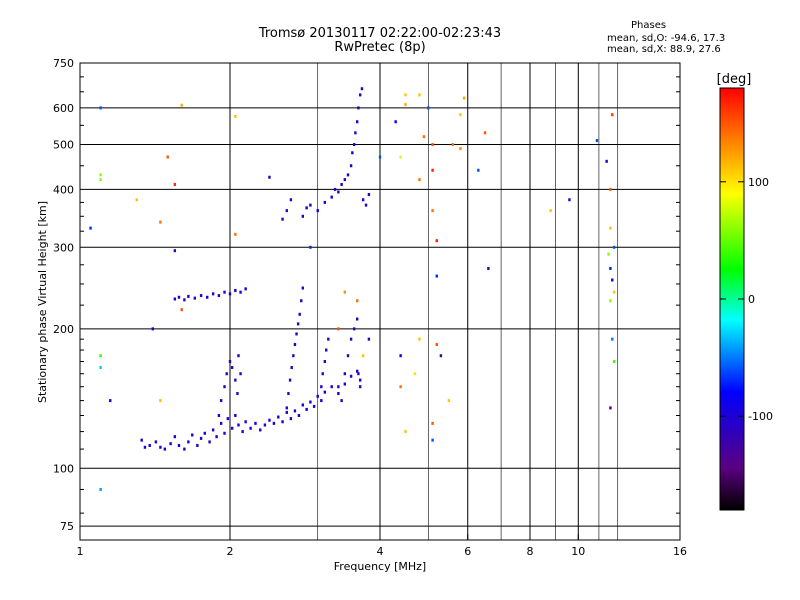 This screenshot has width=800, height=600. I want to click on phase-stats-o: mean, sd,O: -94.6, 17.3, so click(666, 38).